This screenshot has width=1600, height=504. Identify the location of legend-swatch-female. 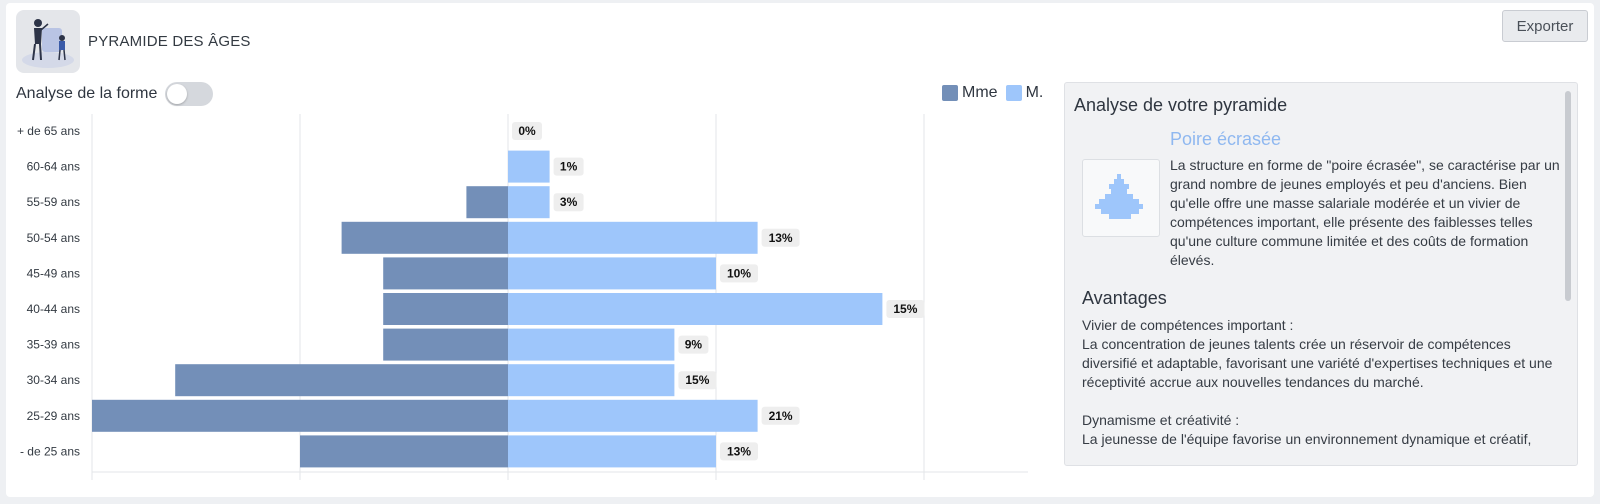
(950, 93).